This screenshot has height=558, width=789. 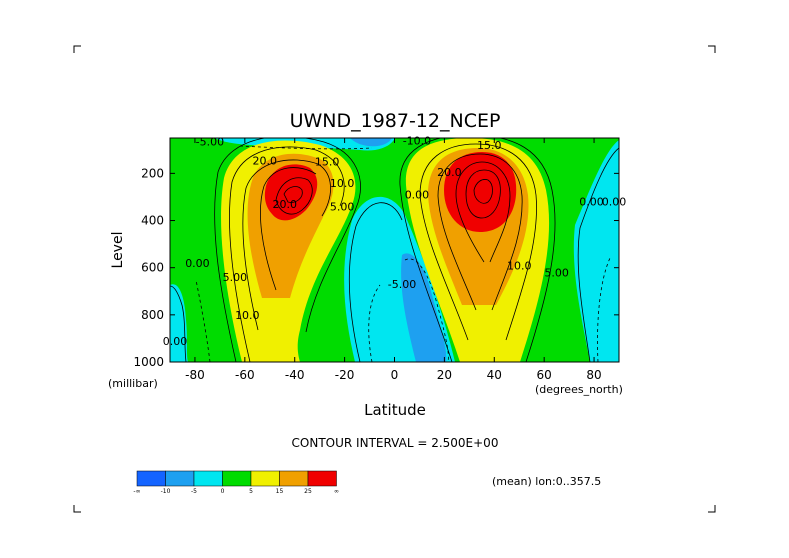 I want to click on chart-title: UWND_1987-12_NCEP, so click(x=395, y=121).